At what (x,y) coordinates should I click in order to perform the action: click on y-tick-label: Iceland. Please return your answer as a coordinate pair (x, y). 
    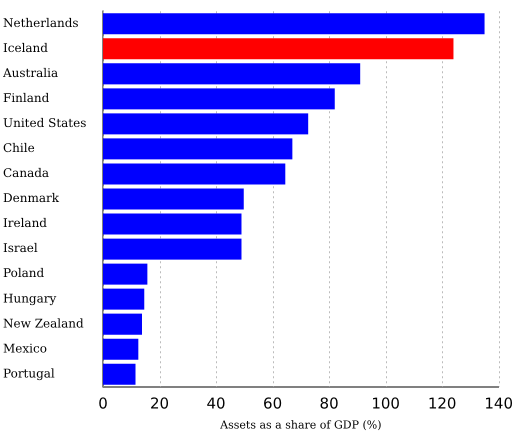
    Looking at the image, I should click on (25, 47).